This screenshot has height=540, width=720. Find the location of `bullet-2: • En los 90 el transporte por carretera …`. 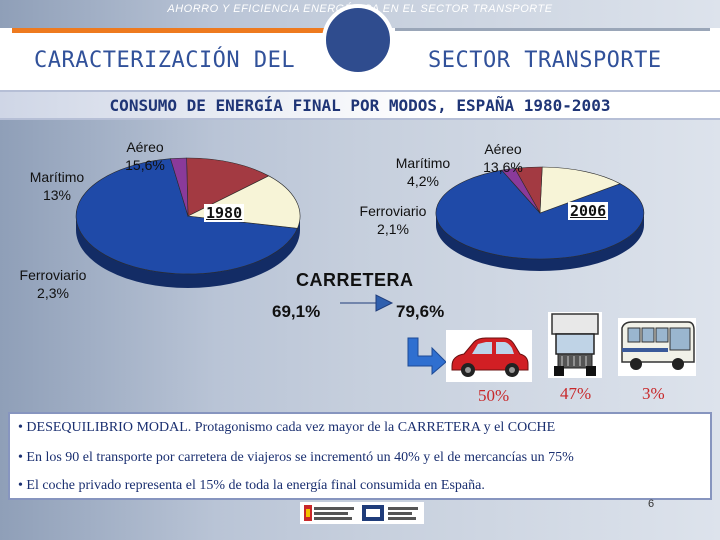

bullet-2: • En los 90 el transporte por carretera … is located at coordinates (296, 457).